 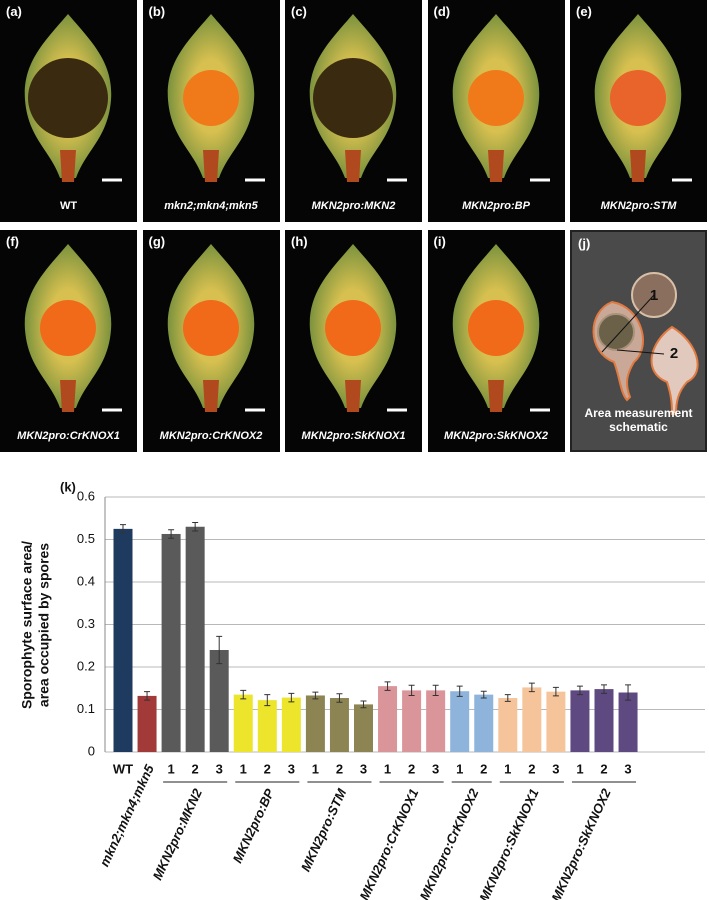 I want to click on photo-panel: (c) MKN2pro:MKN2, so click(x=353, y=111).